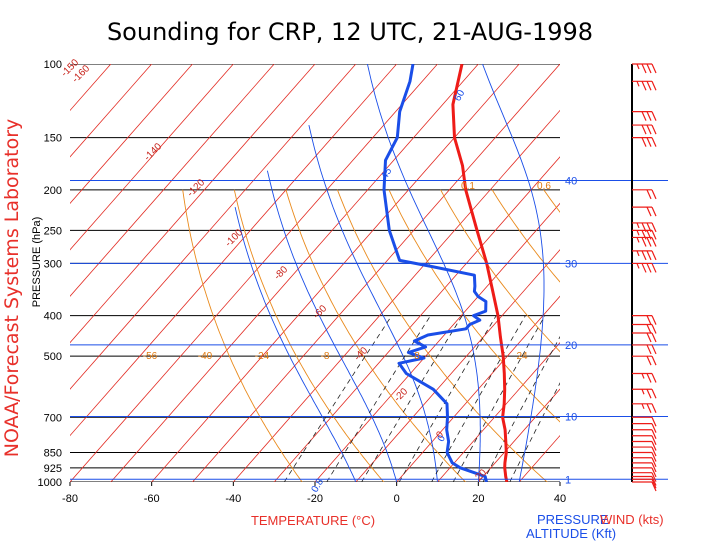 The image size is (702, 552). What do you see at coordinates (480, 273) in the screenshot?
I see `temperature-profile-line` at bounding box center [480, 273].